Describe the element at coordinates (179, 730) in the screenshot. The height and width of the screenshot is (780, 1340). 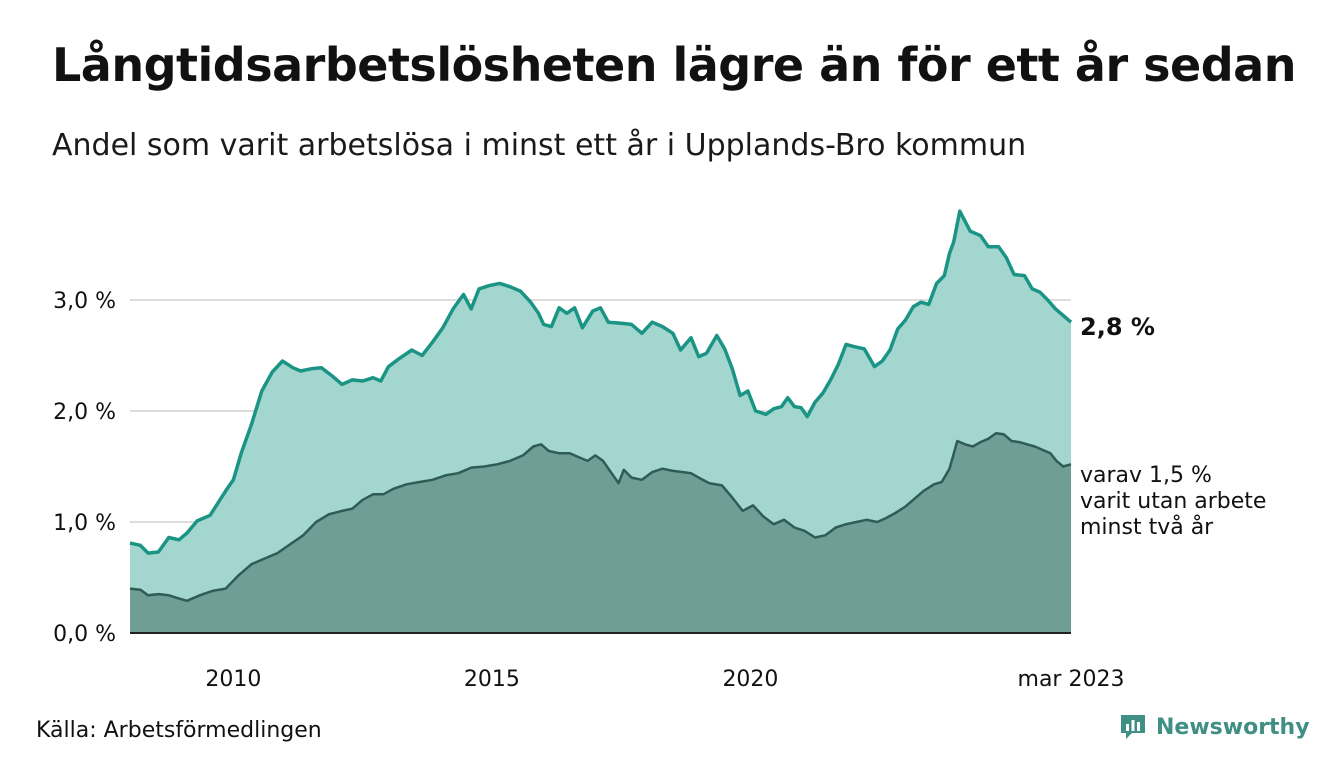
I see `source-note: Källa: Arbetsförmedlingen` at that location.